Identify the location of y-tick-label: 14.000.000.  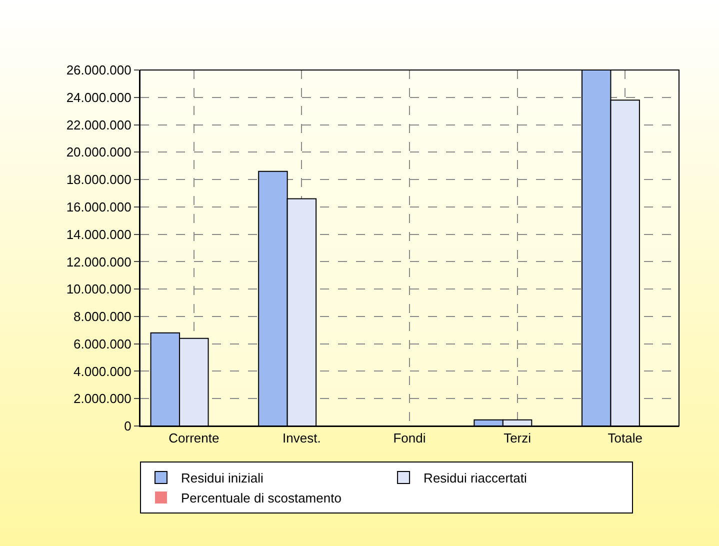
(99, 234).